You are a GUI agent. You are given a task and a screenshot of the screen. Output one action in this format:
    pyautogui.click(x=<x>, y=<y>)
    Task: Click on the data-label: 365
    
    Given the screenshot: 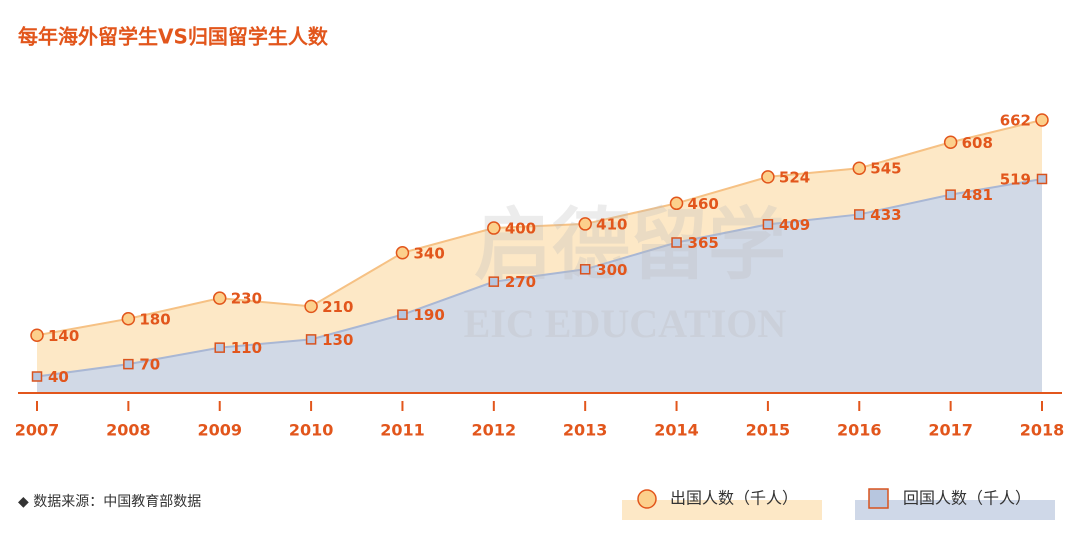 What is the action you would take?
    pyautogui.click(x=703, y=243)
    